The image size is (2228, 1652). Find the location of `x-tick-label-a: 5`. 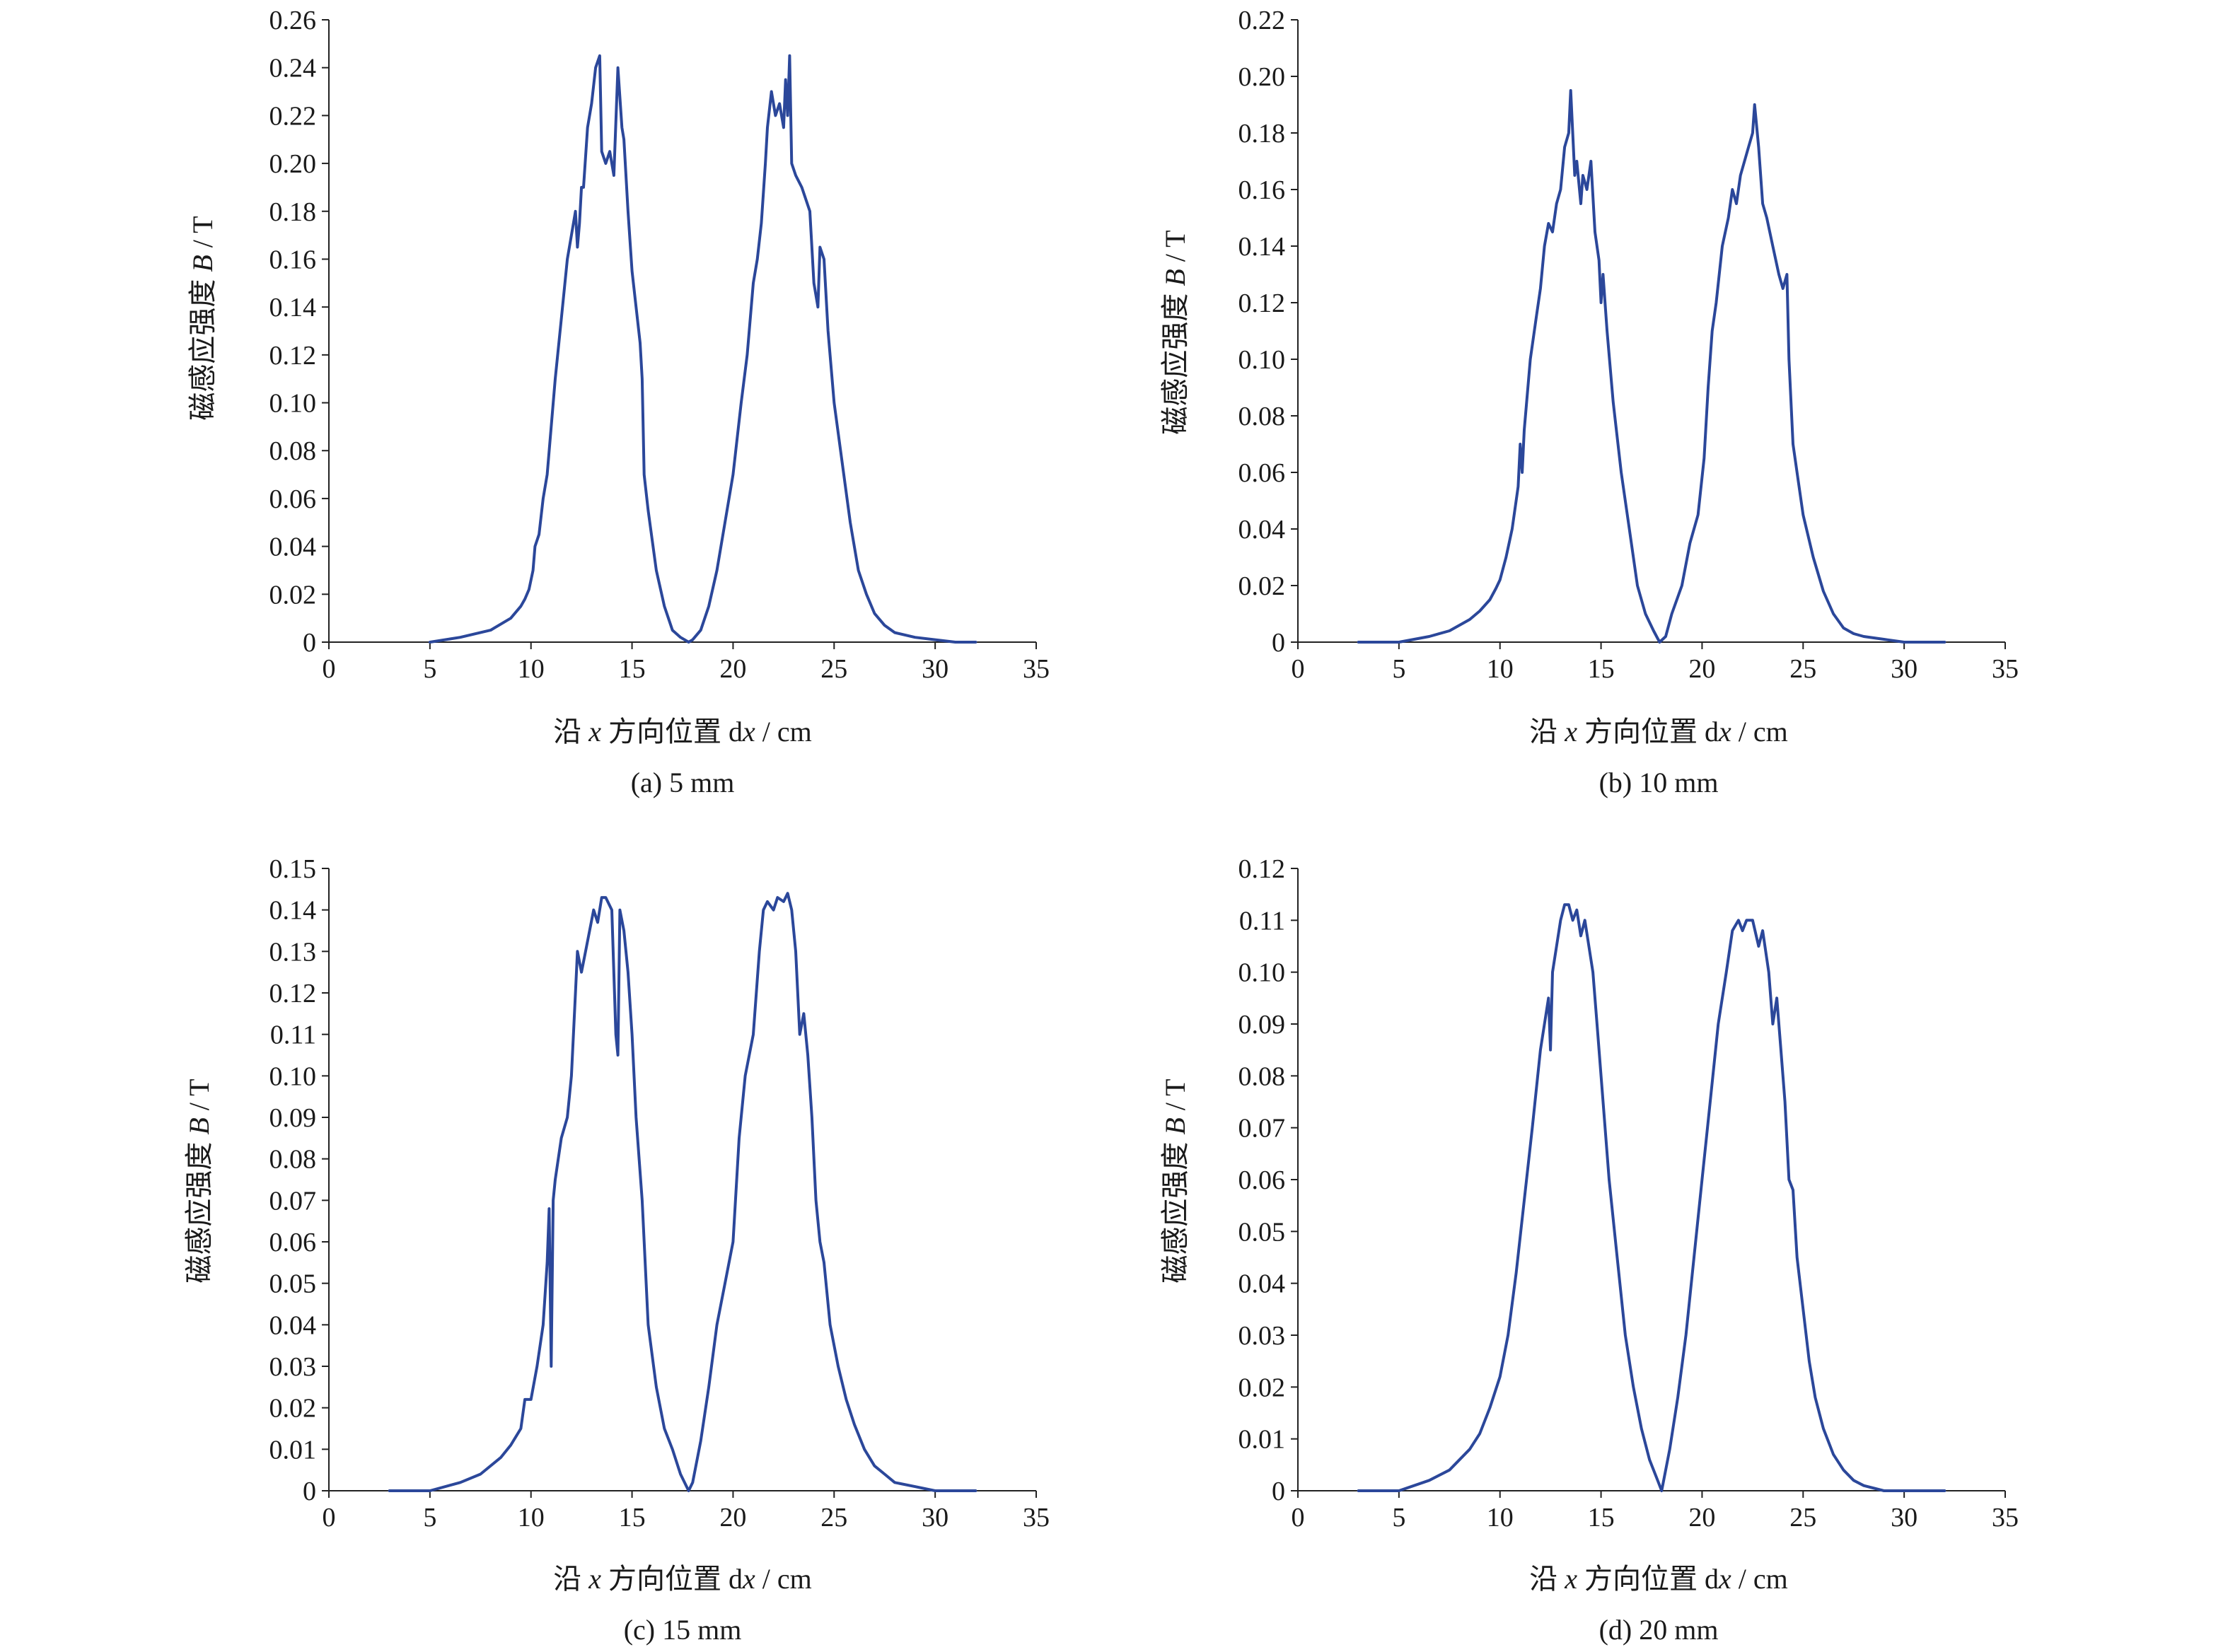

x-tick-label-a: 5 is located at coordinates (430, 669).